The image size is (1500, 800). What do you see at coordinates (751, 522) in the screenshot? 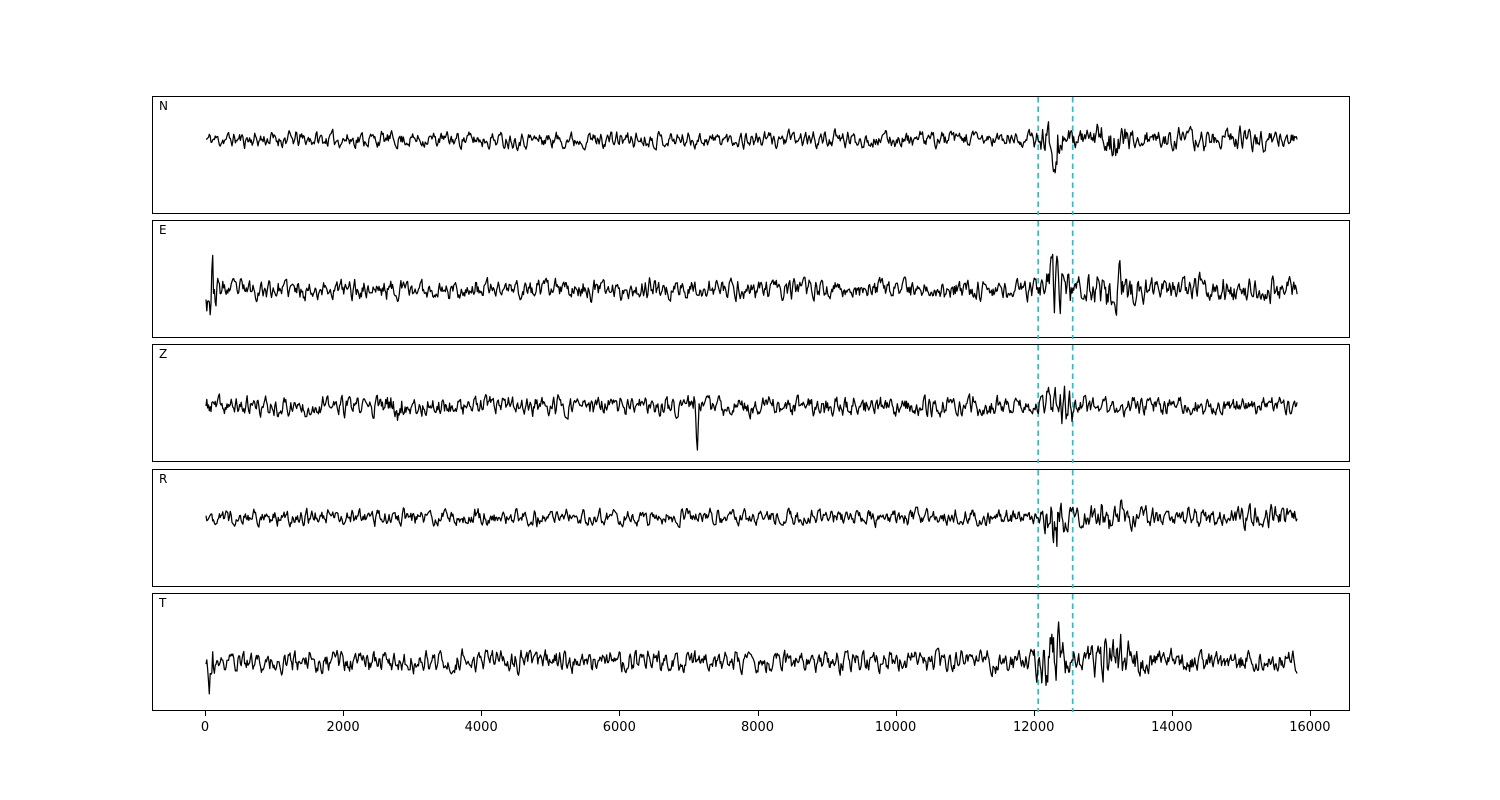
I see `waveform-trace-R` at bounding box center [751, 522].